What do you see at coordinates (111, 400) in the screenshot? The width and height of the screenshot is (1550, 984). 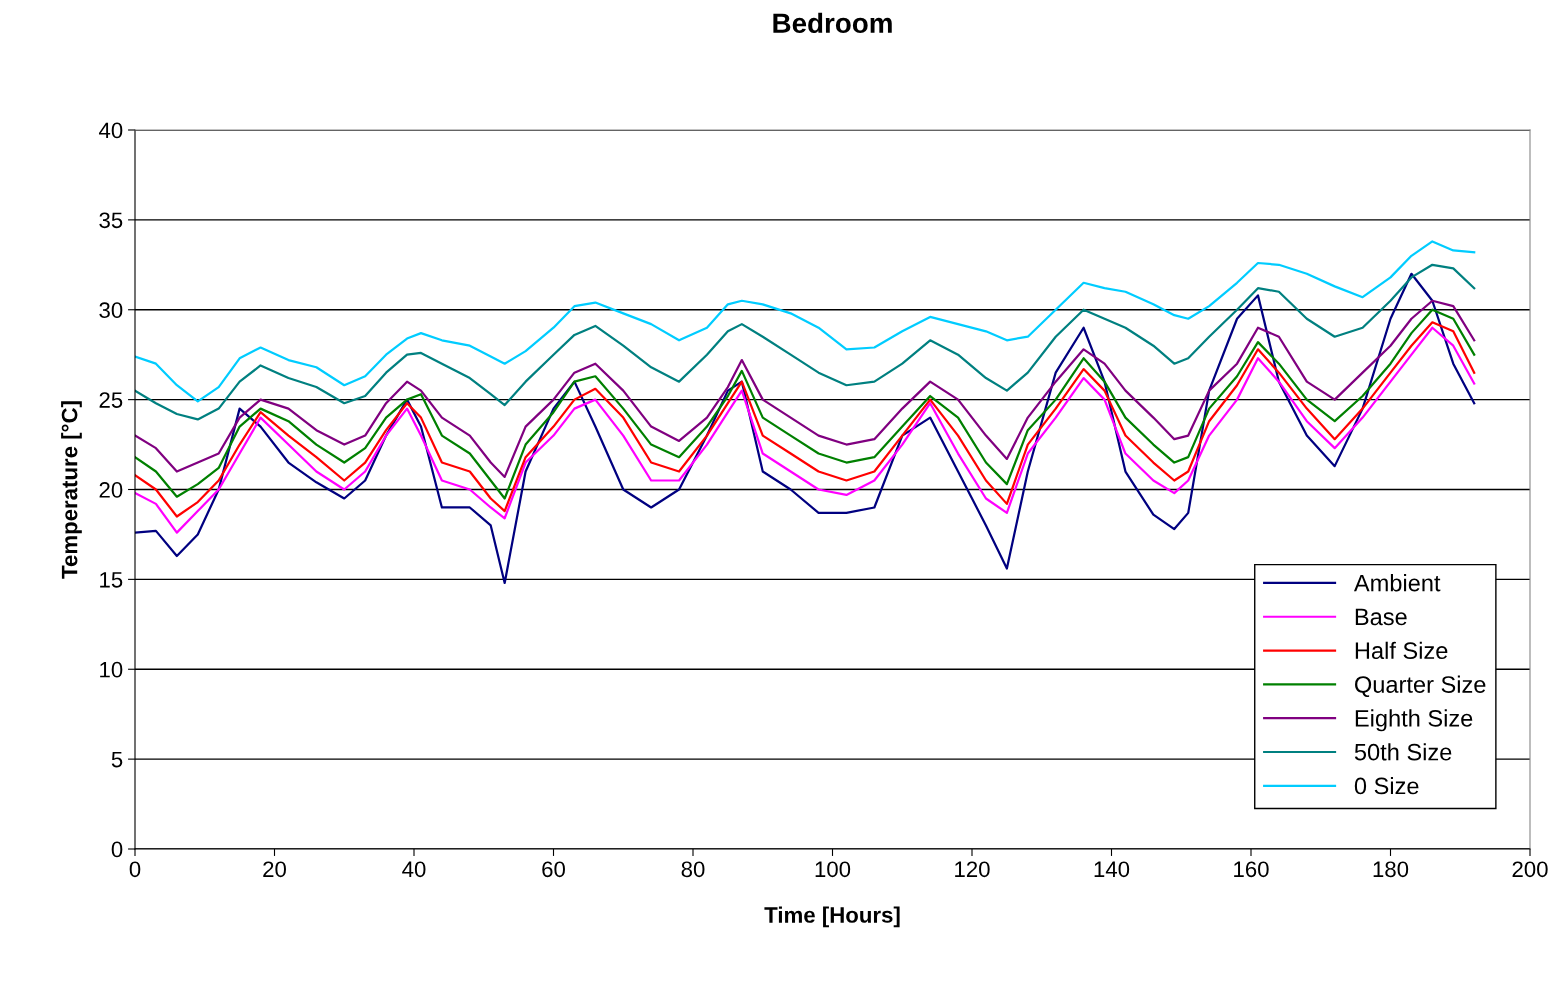 I see `y-tick-label: 25` at bounding box center [111, 400].